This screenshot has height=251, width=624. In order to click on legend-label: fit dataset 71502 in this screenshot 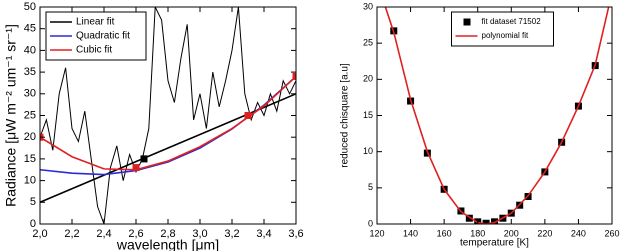, I will do `click(512, 21)`.